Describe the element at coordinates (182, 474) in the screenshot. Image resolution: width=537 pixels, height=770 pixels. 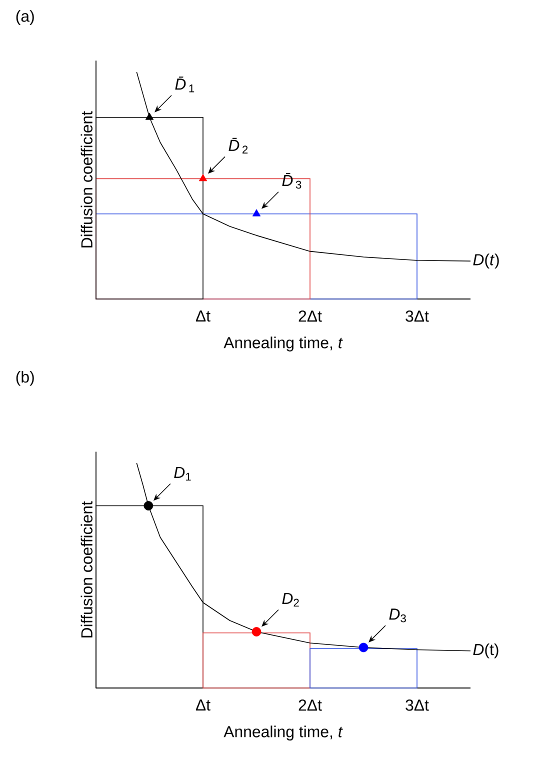
I see `annotation: D$_{1}$` at that location.